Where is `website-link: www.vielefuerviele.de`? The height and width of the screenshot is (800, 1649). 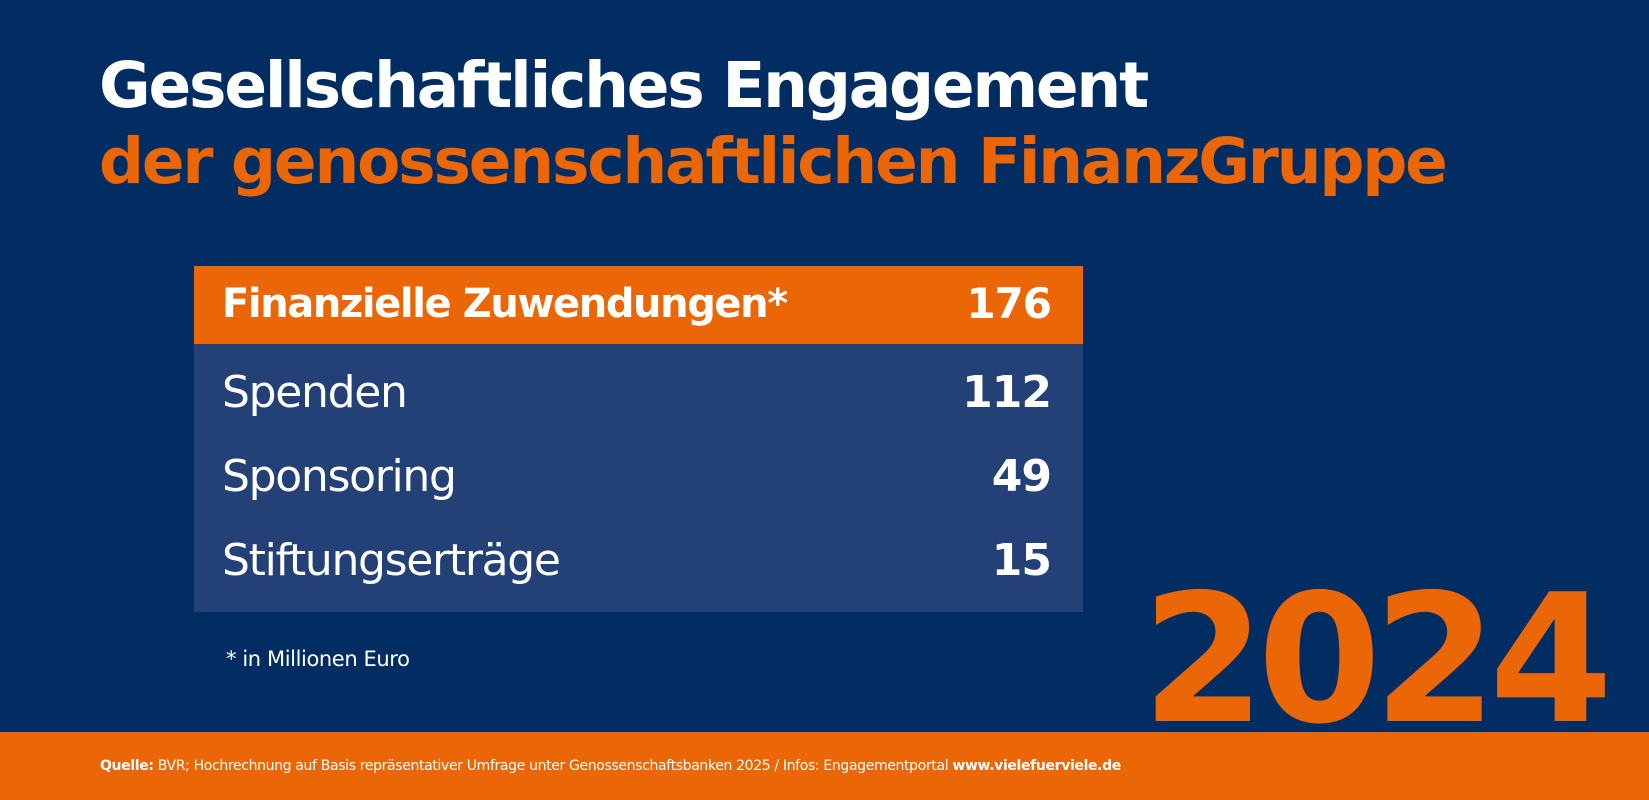
website-link: www.vielefuerviele.de is located at coordinates (1036, 766).